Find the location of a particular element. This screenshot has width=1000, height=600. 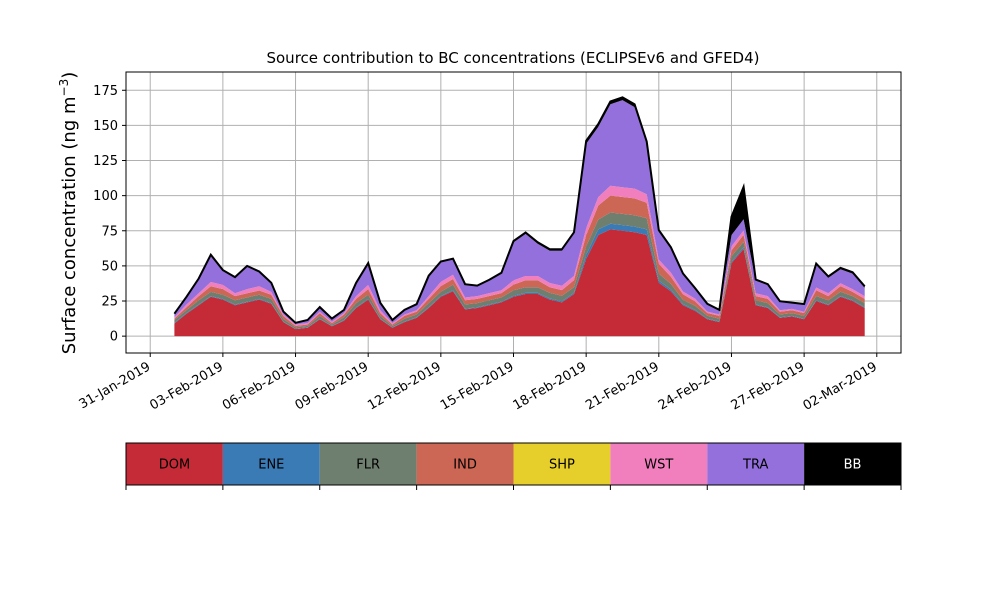

legend-swatch-ene is located at coordinates (271, 464).